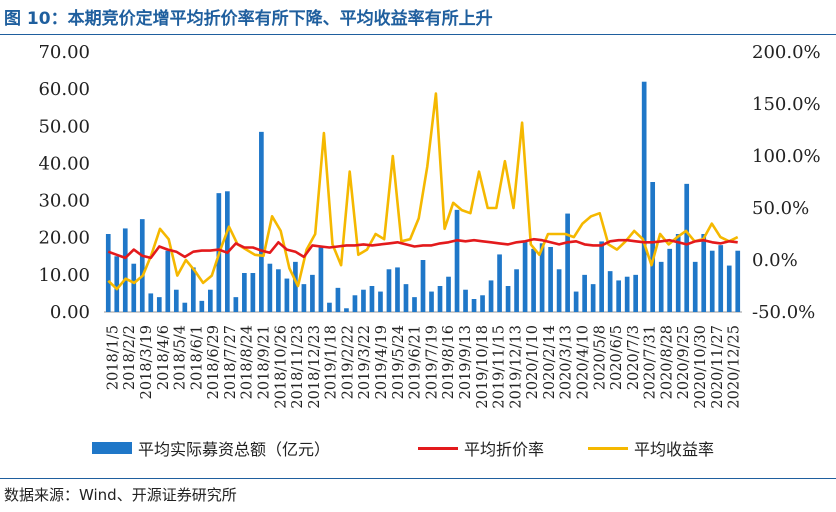 Image resolution: width=836 pixels, height=512 pixels. What do you see at coordinates (113, 357) in the screenshot?
I see `x-tick-label: 2018/1/5` at bounding box center [113, 357].